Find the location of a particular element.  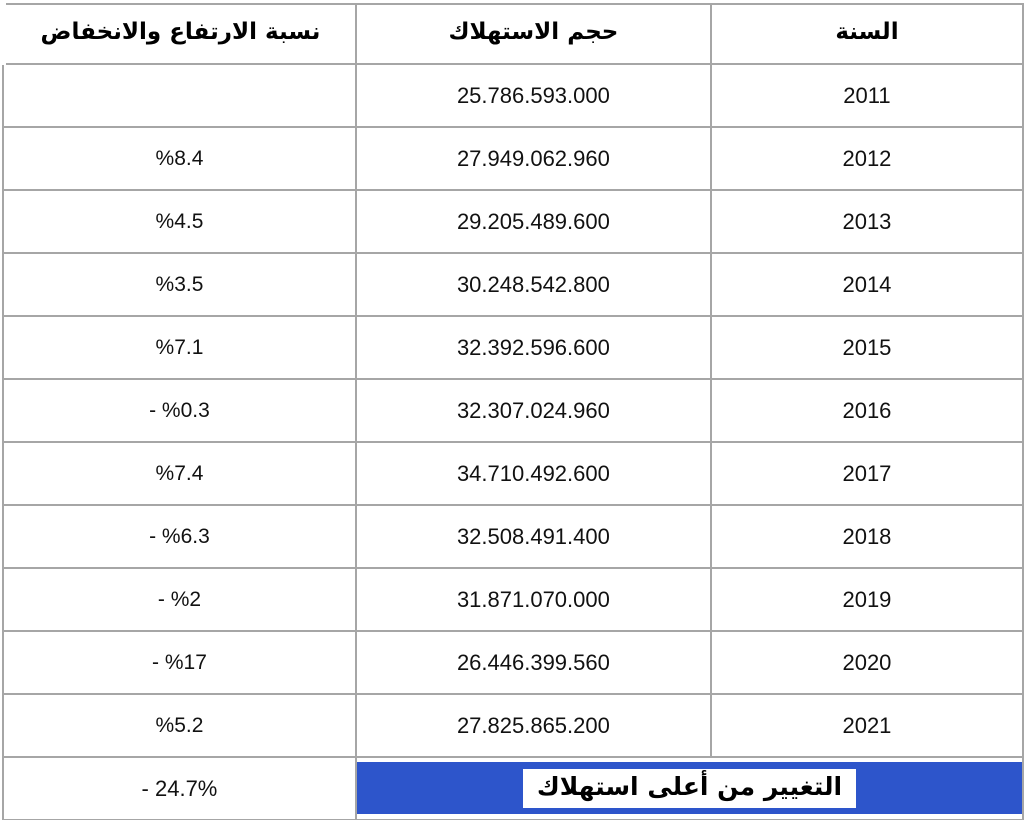

change-cell: %8.4 is located at coordinates (179, 158).